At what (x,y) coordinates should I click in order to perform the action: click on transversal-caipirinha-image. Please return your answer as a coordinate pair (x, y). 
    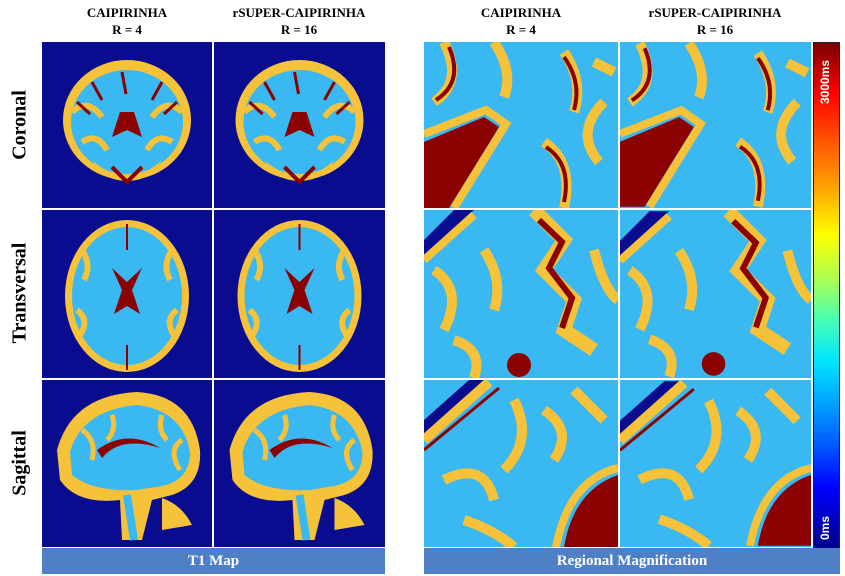
    Looking at the image, I should click on (127, 294).